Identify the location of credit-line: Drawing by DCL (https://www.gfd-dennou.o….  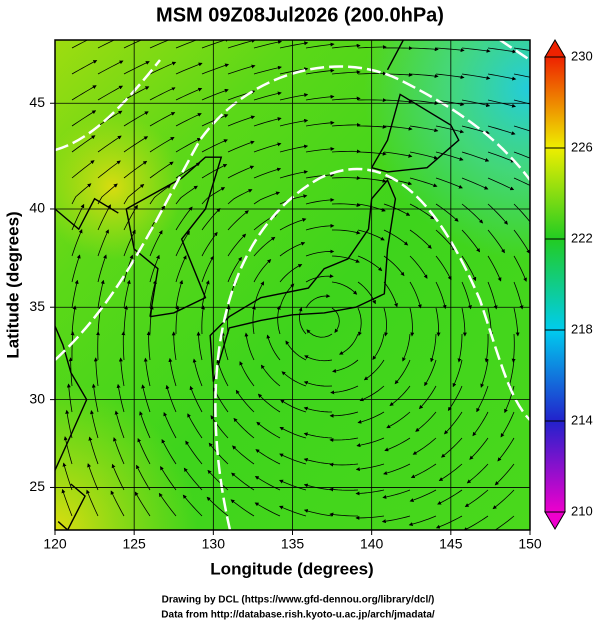
(298, 600).